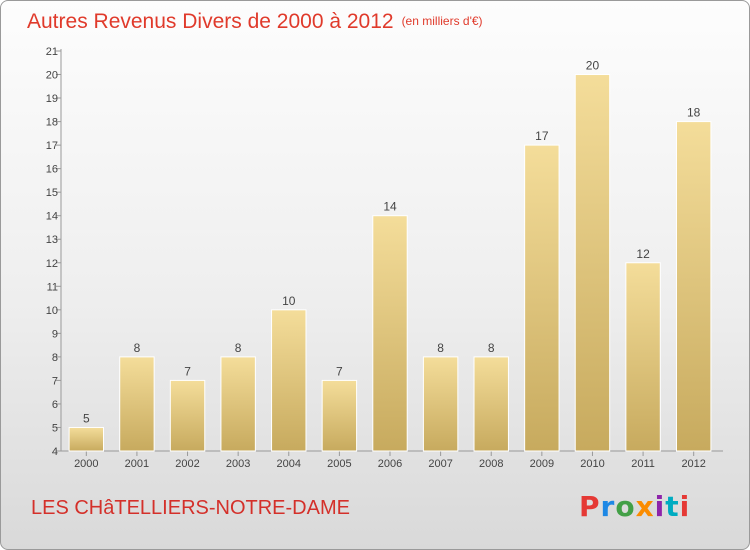 Image resolution: width=750 pixels, height=550 pixels. I want to click on y-tick-label: 15, so click(52, 193).